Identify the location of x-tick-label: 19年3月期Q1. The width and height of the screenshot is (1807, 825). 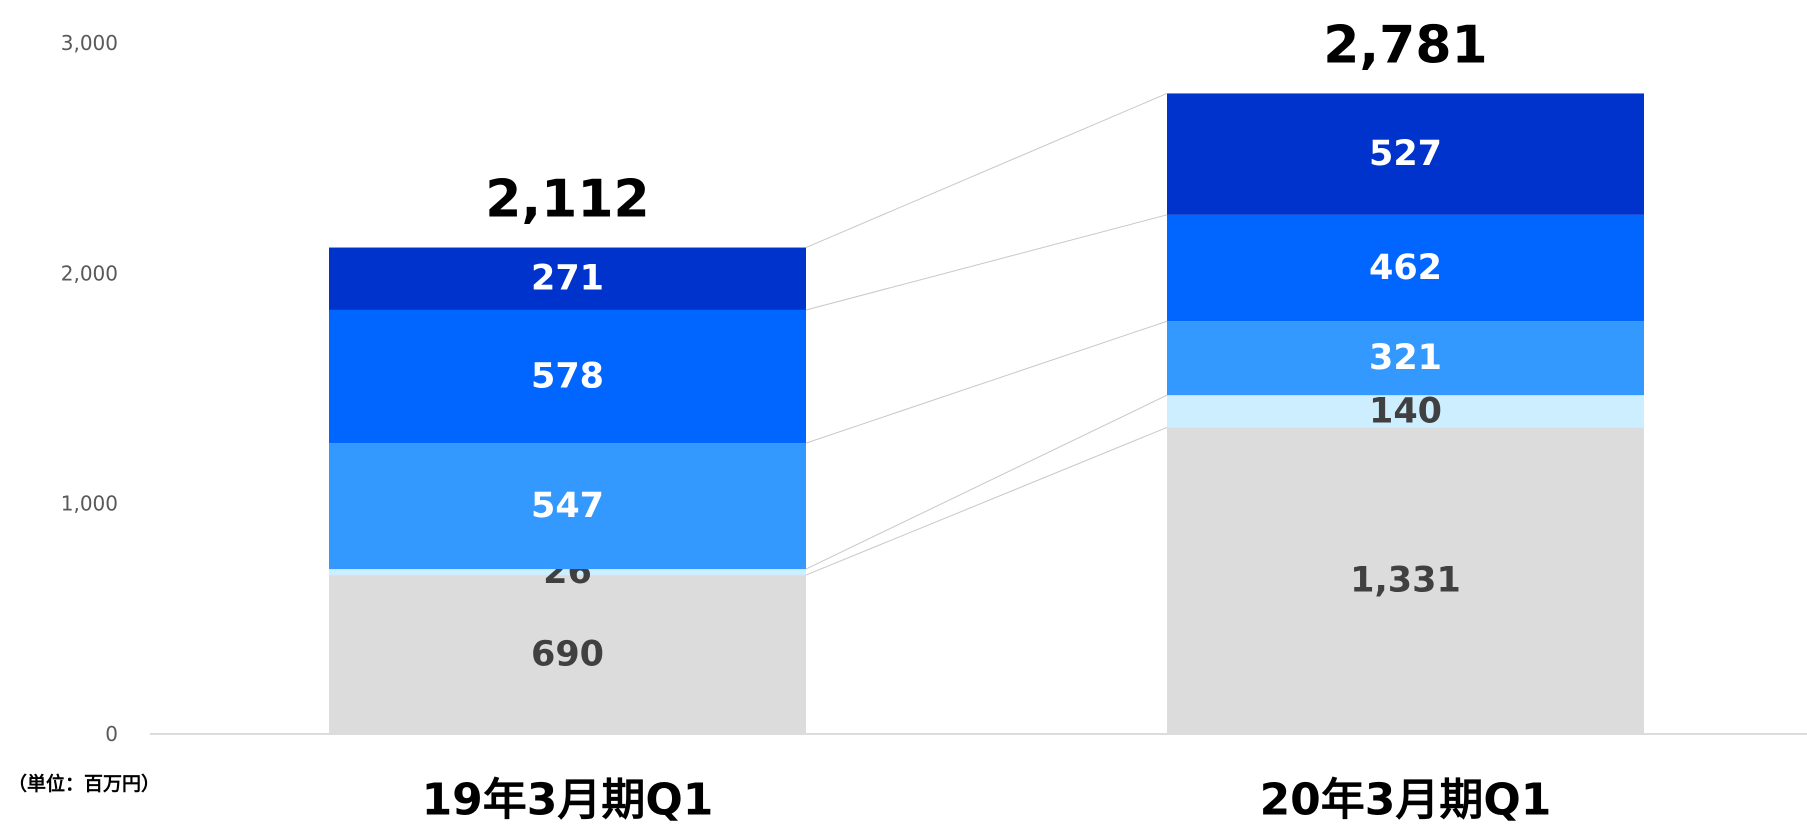
(568, 800).